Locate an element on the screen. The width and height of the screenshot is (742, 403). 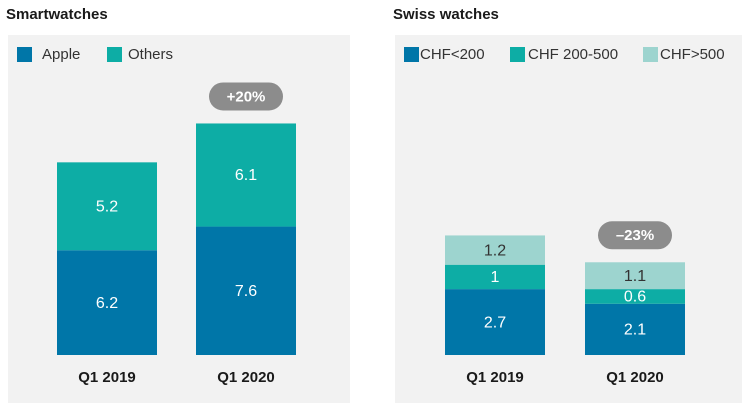
data-label: 2.1 is located at coordinates (635, 330).